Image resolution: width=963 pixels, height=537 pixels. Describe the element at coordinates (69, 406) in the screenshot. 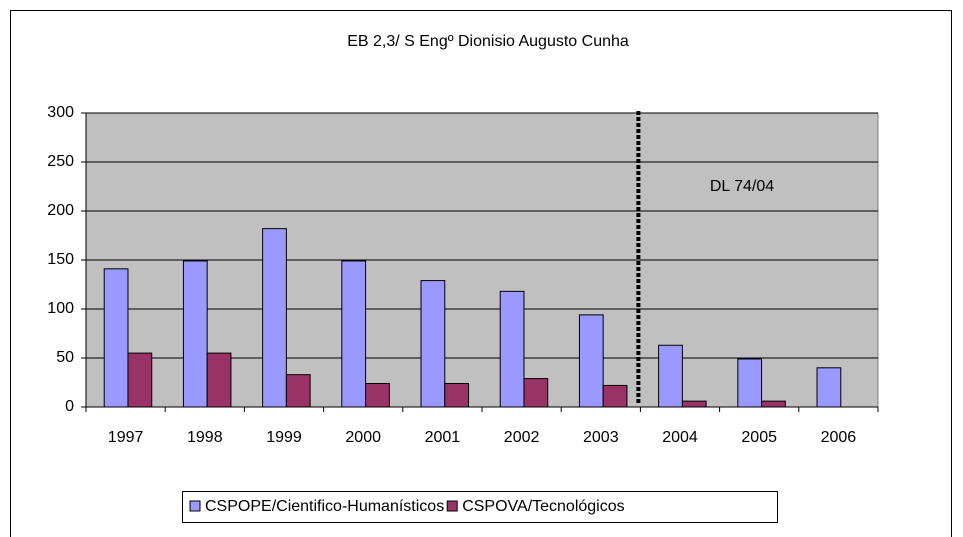

I see `y-tick-label: 0` at that location.